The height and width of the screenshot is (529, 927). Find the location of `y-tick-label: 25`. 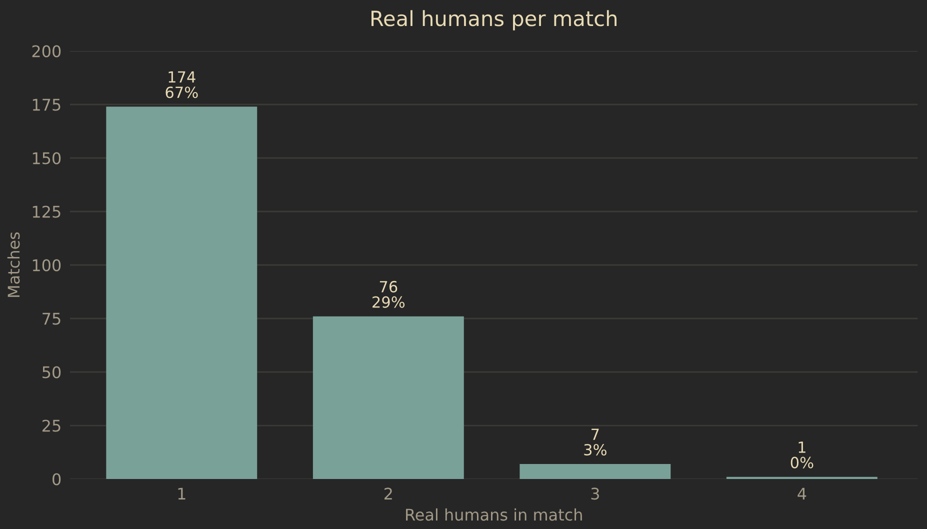

y-tick-label: 25 is located at coordinates (51, 426).